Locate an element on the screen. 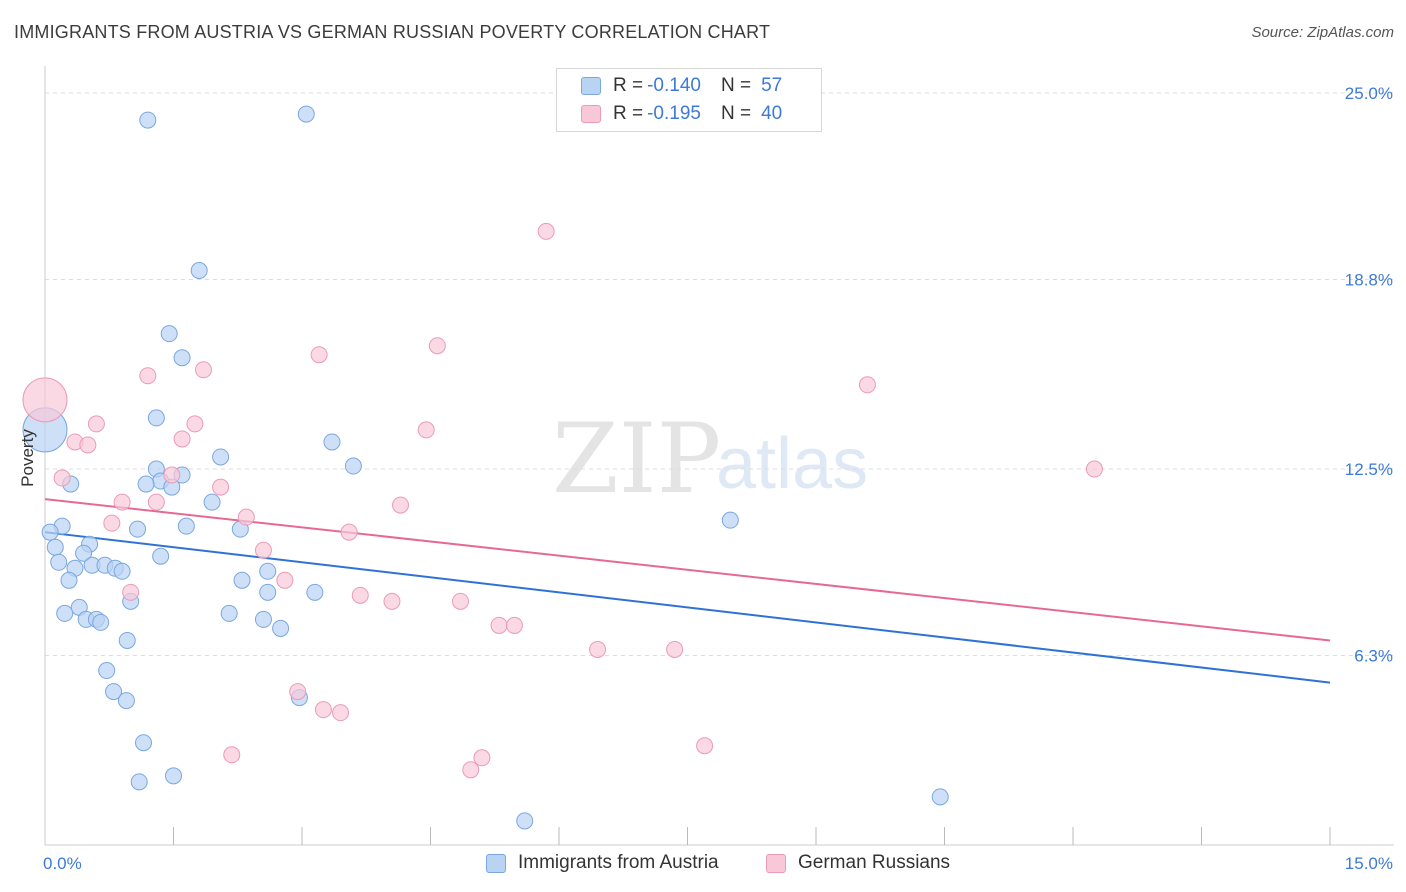 This screenshot has width=1406, height=892. legend-r-value: -0.140 is located at coordinates (674, 85).